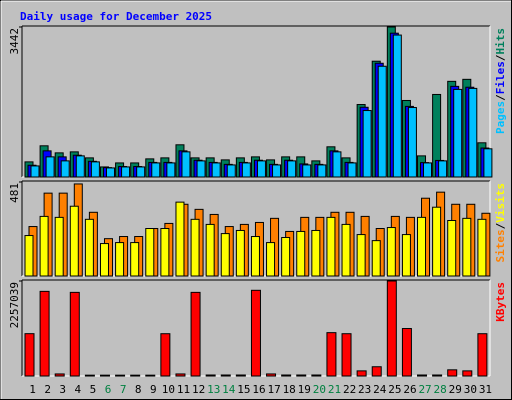 The height and width of the screenshot is (400, 512). I want to click on y-tick-label: 3442, so click(14, 41).